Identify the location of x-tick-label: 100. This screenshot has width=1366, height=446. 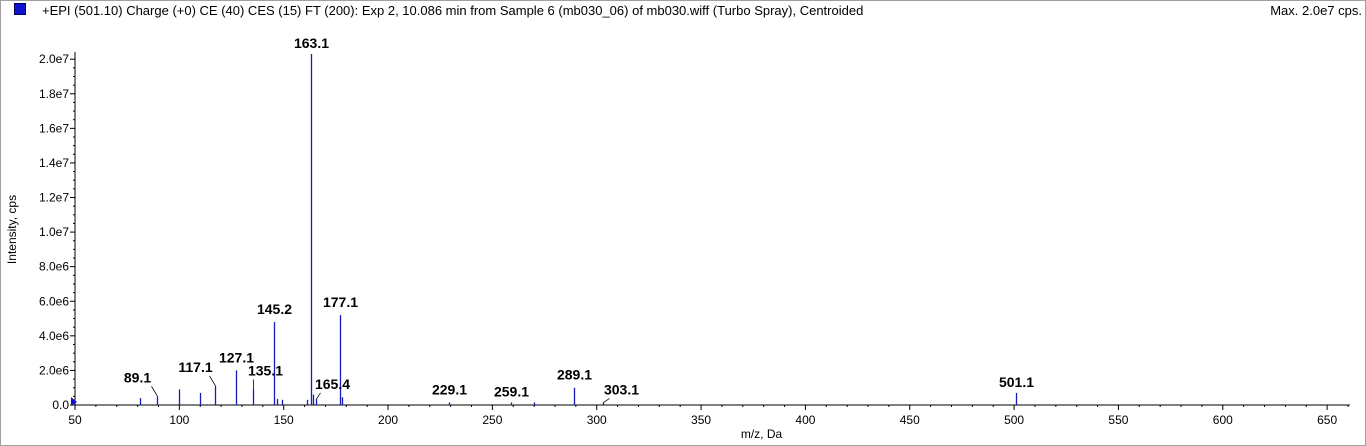
(179, 420).